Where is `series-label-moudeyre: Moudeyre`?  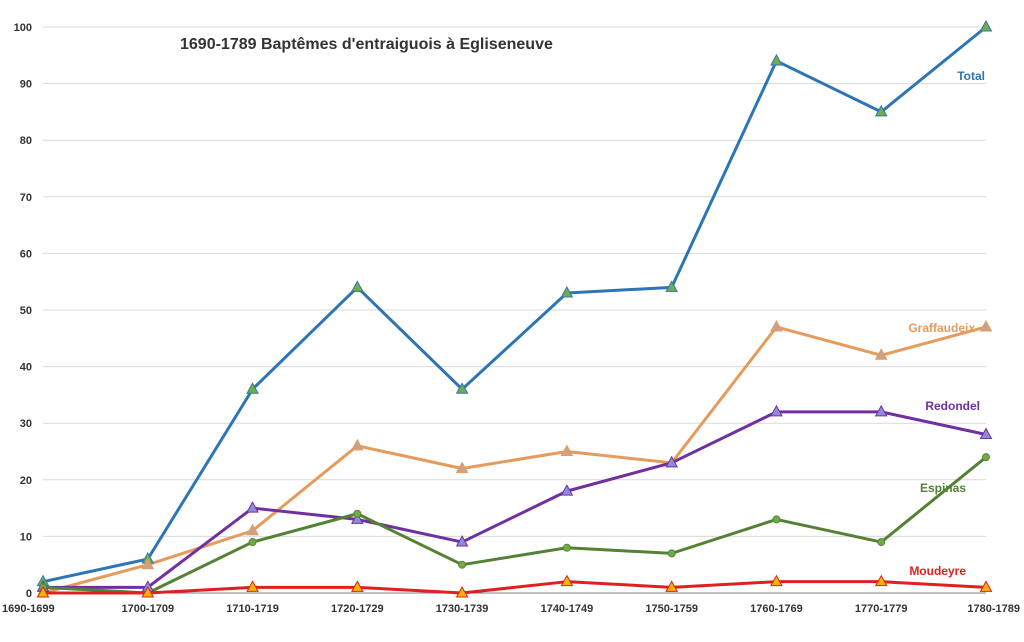
series-label-moudeyre: Moudeyre is located at coordinates (937, 571).